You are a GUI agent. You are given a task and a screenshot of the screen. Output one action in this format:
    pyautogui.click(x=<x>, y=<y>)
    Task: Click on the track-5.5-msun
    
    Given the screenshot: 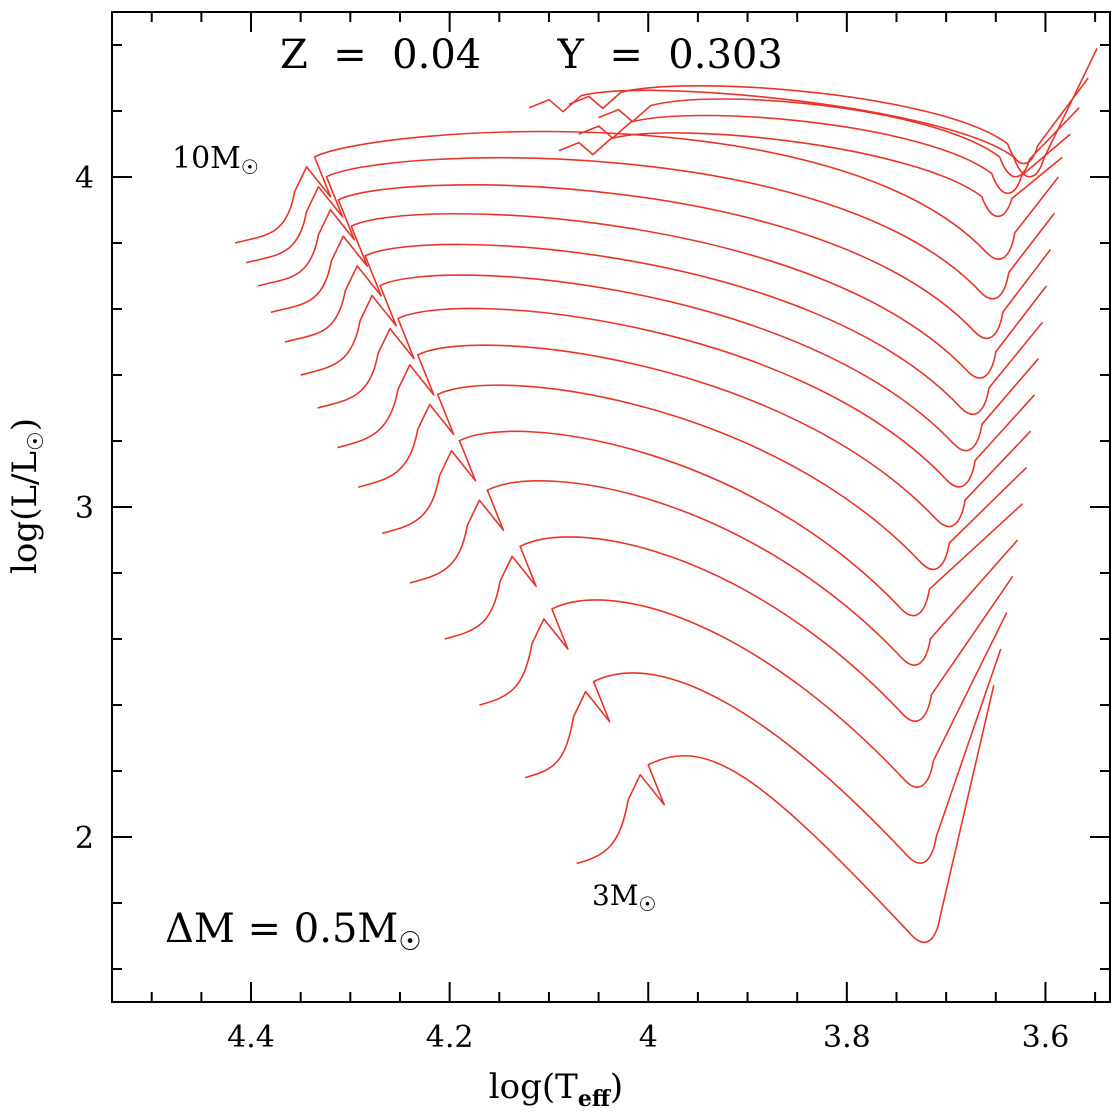 What is the action you would take?
    pyautogui.click(x=702, y=523)
    